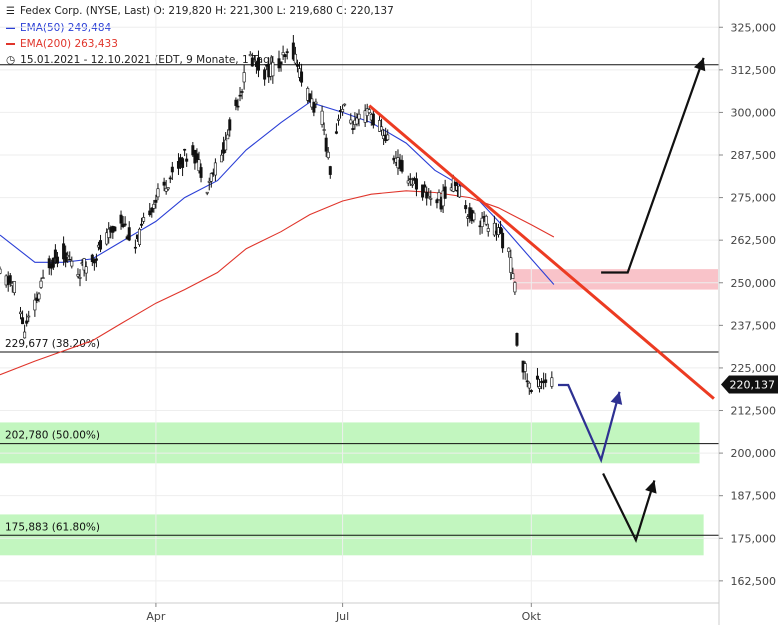 The height and width of the screenshot is (625, 780). What do you see at coordinates (11, 60) in the screenshot?
I see `clock-icon: ◷` at bounding box center [11, 60].